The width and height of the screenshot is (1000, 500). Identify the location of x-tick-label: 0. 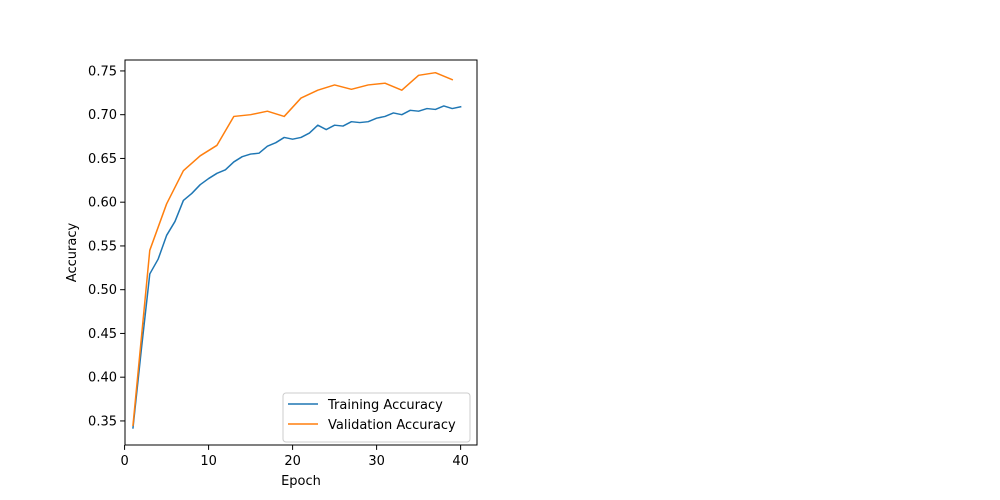
(124, 461).